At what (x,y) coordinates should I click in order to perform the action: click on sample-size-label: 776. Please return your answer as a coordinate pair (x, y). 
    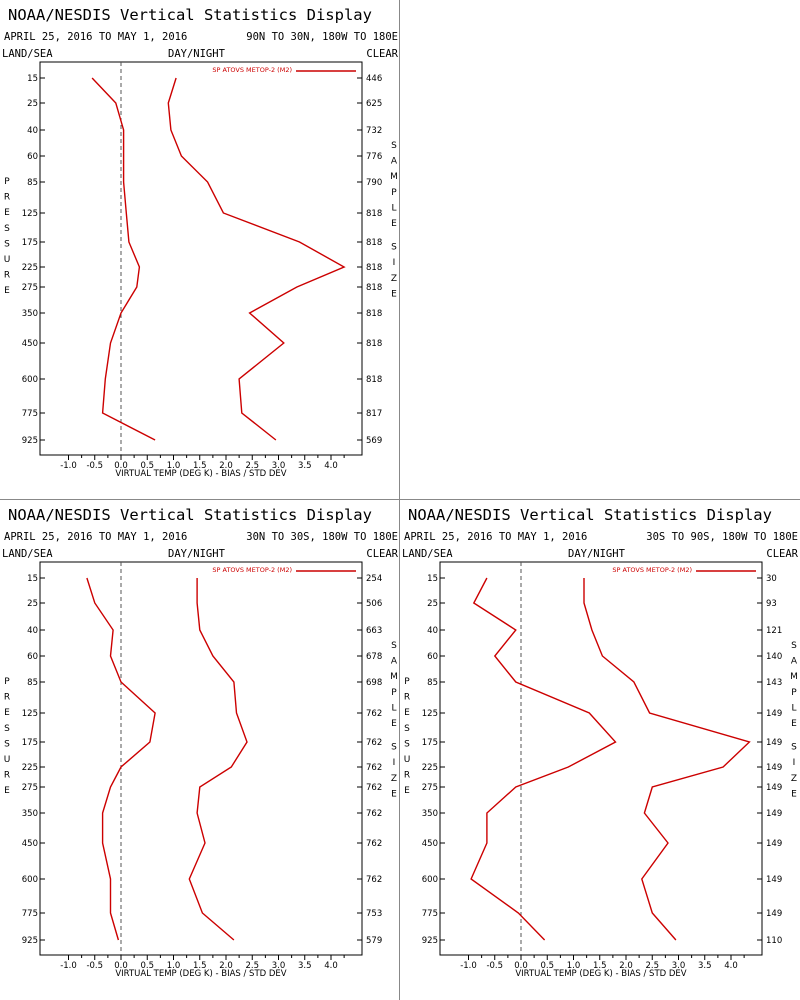
    Looking at the image, I should click on (374, 157).